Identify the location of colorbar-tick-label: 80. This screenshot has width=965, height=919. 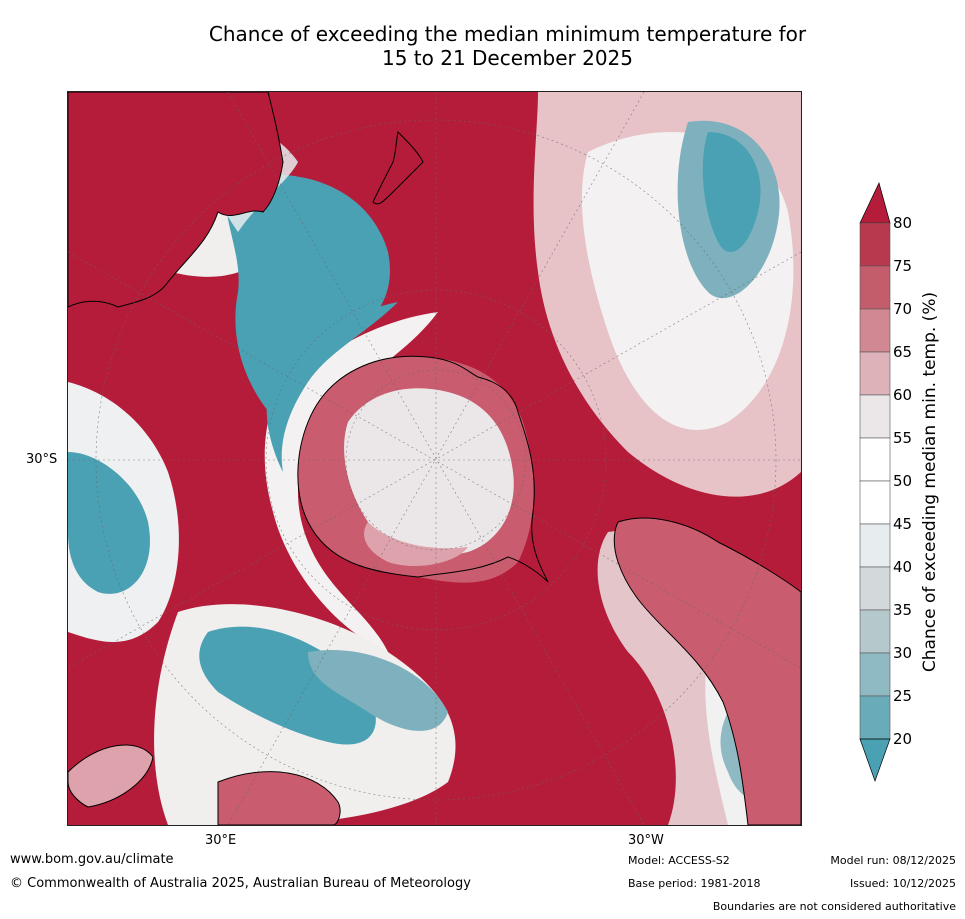
(903, 223).